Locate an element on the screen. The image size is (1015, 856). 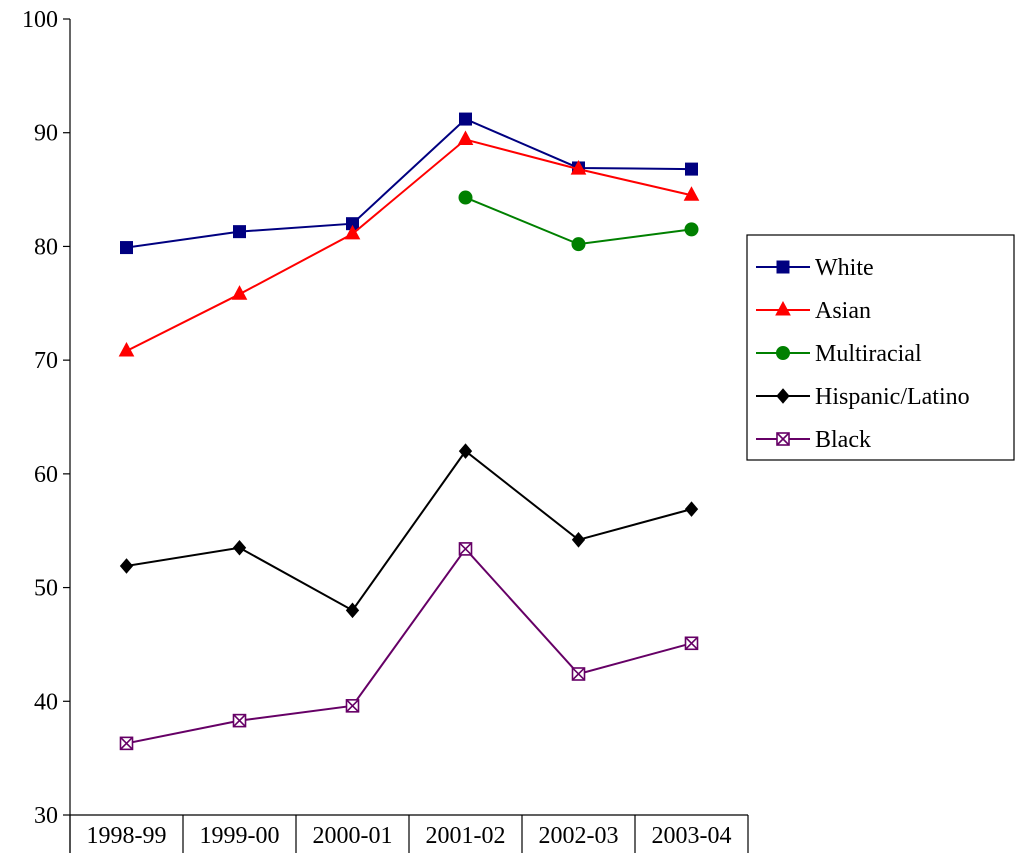
x-tick-label: 1999-00 is located at coordinates (240, 836).